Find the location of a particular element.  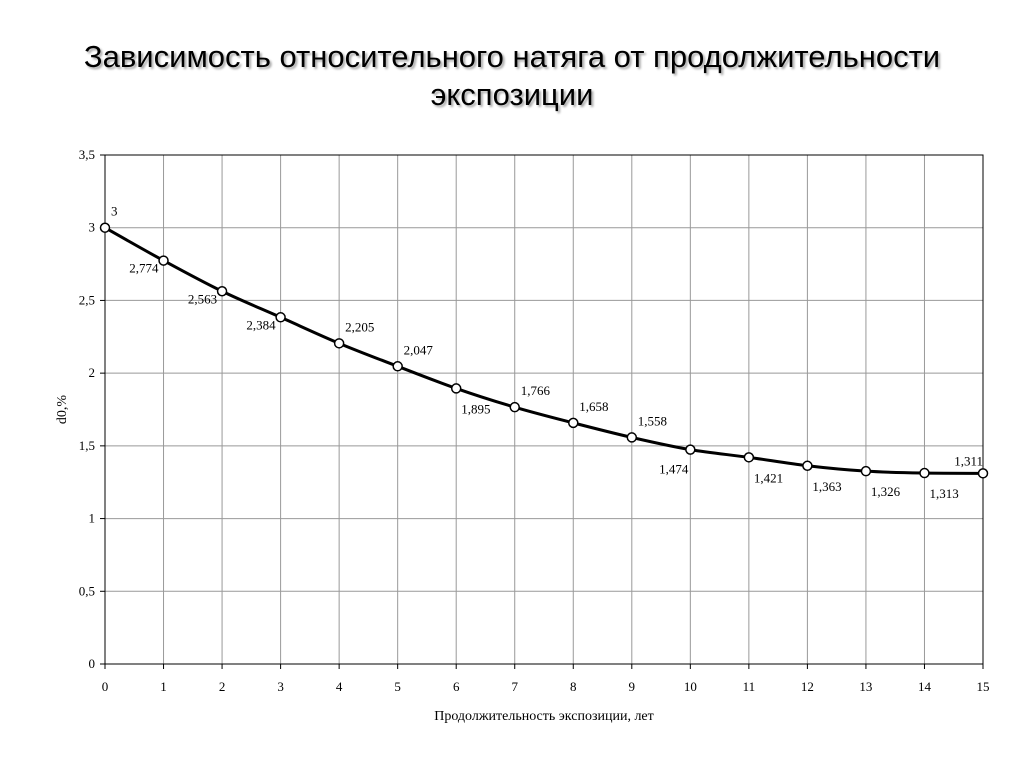

x-tick-label: 5 is located at coordinates (397, 686).